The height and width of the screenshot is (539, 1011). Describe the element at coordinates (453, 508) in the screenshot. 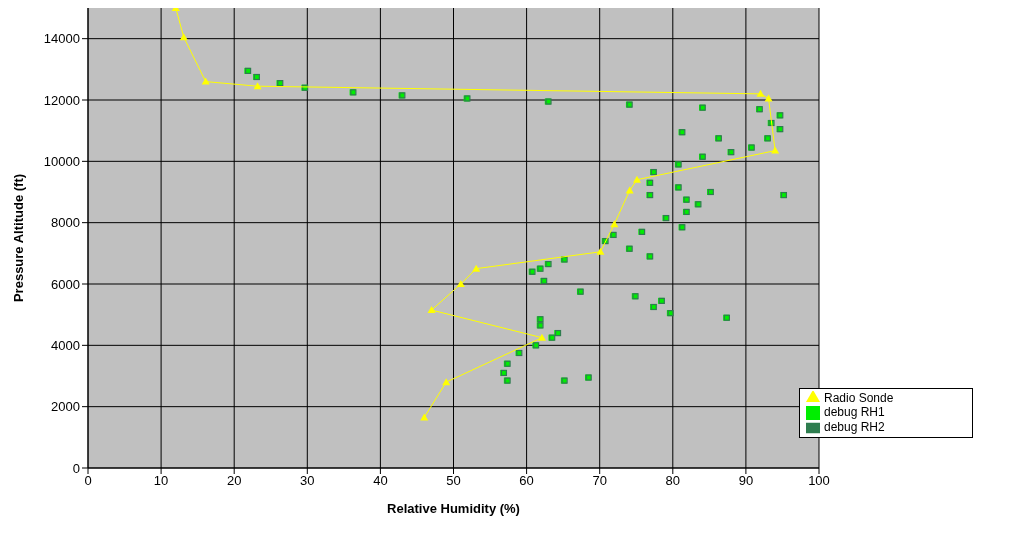

I see `x-axis-title: Relative Humidity (%)` at that location.